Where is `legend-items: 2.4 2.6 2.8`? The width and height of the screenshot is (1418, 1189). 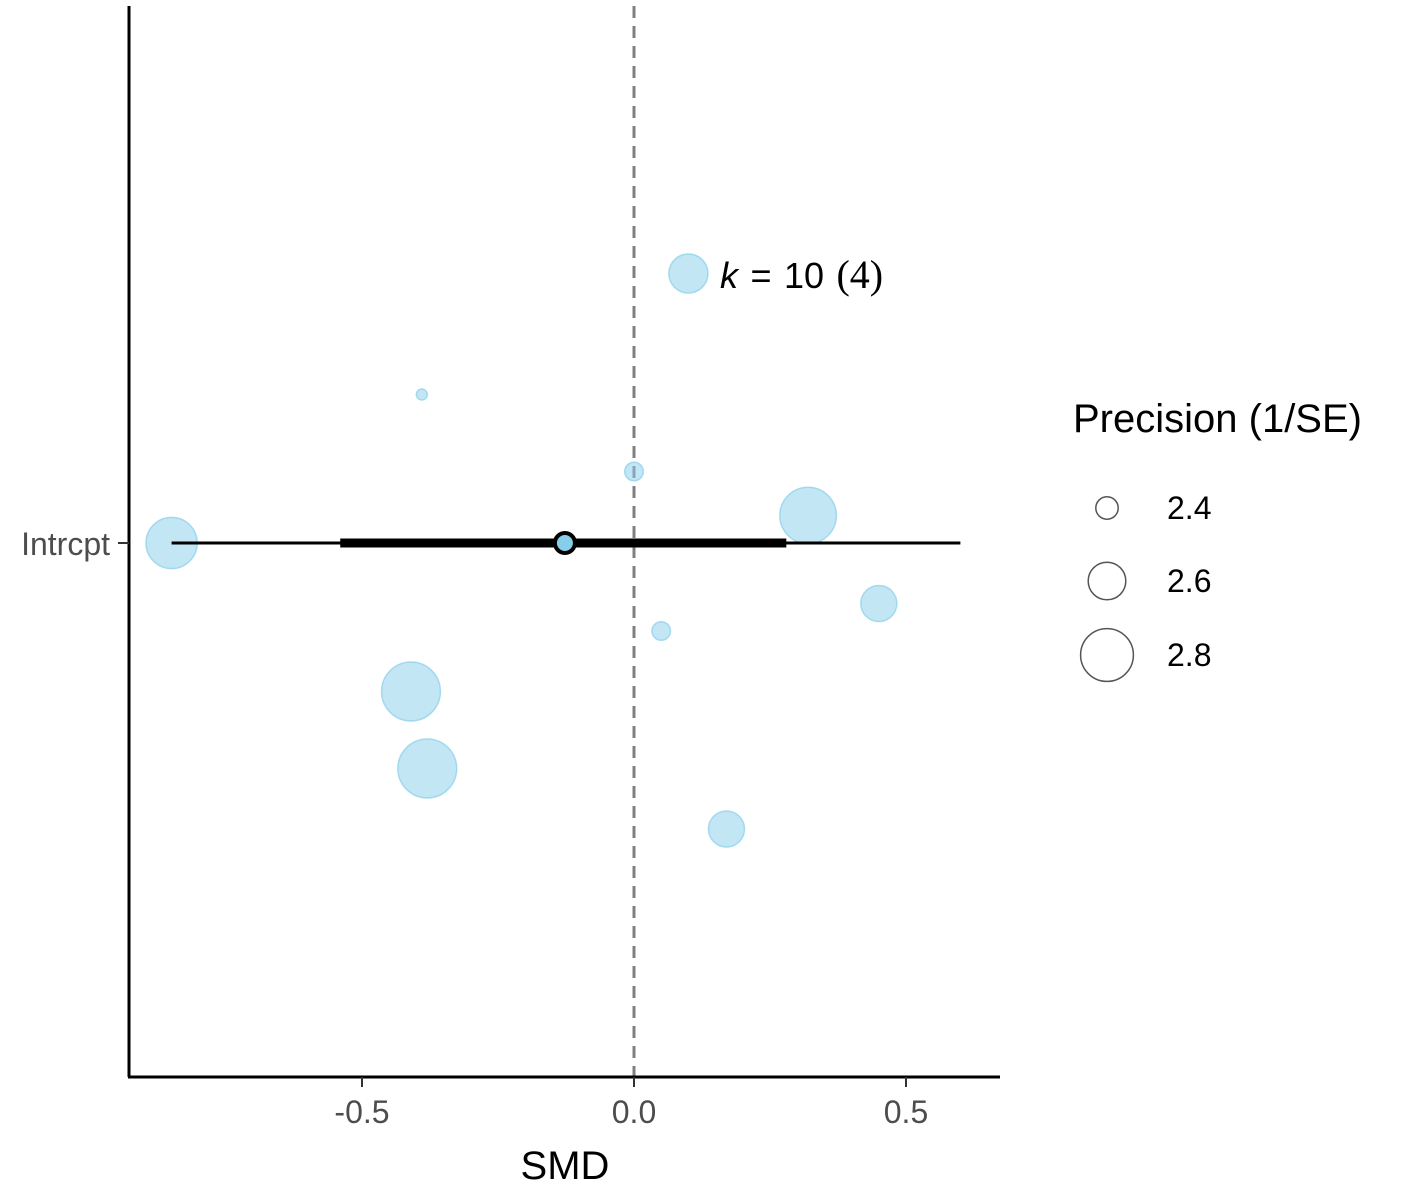
legend-items: 2.4 2.6 2.8 is located at coordinates (1145, 586).